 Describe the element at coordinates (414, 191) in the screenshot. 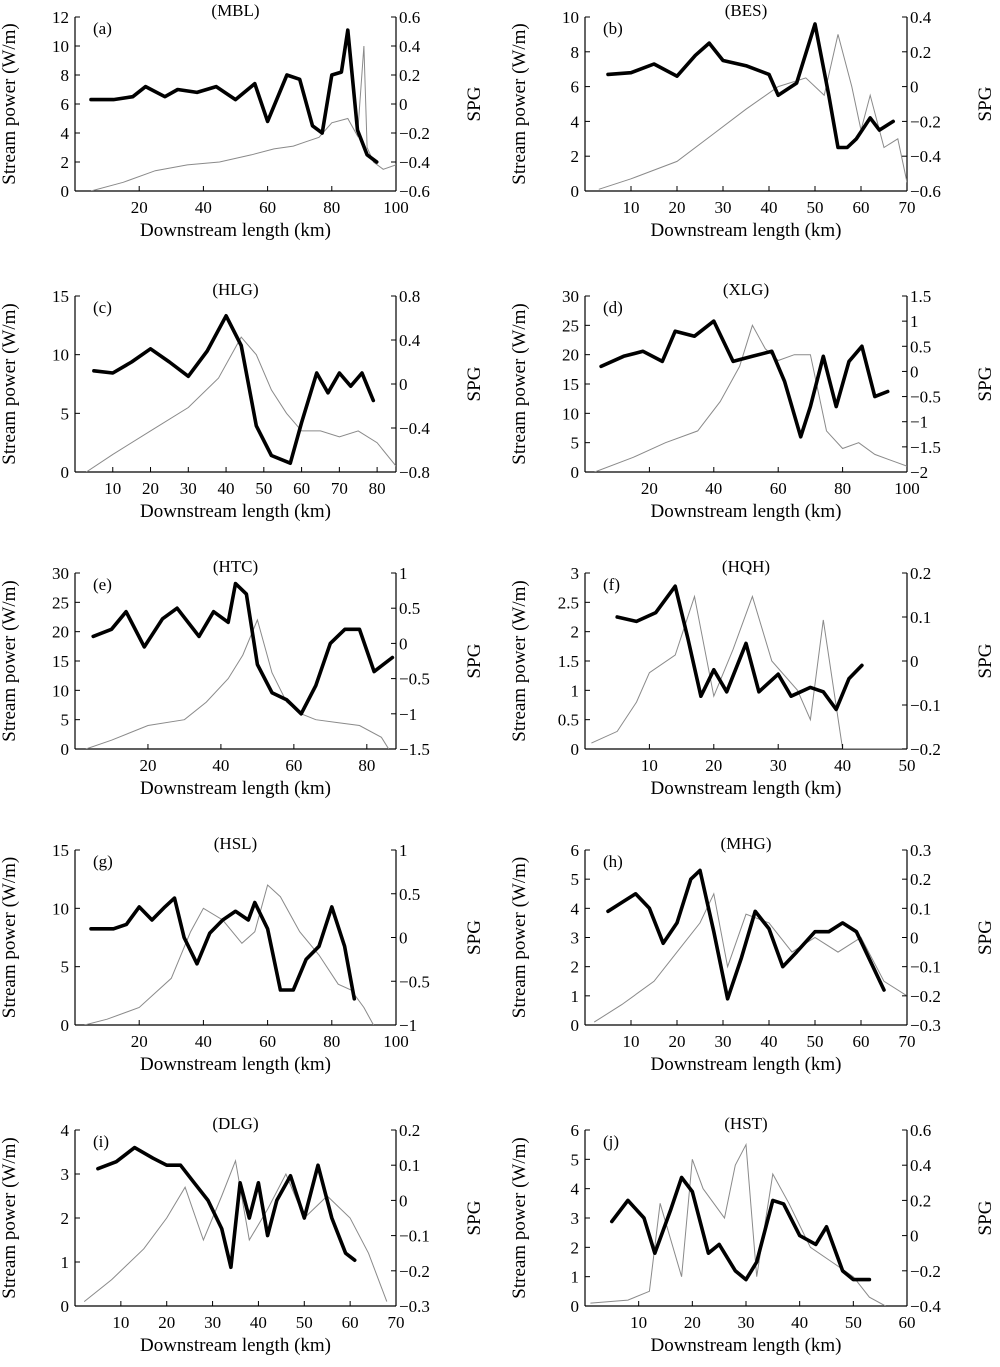

I see `y2-tick-label: −0.6` at that location.